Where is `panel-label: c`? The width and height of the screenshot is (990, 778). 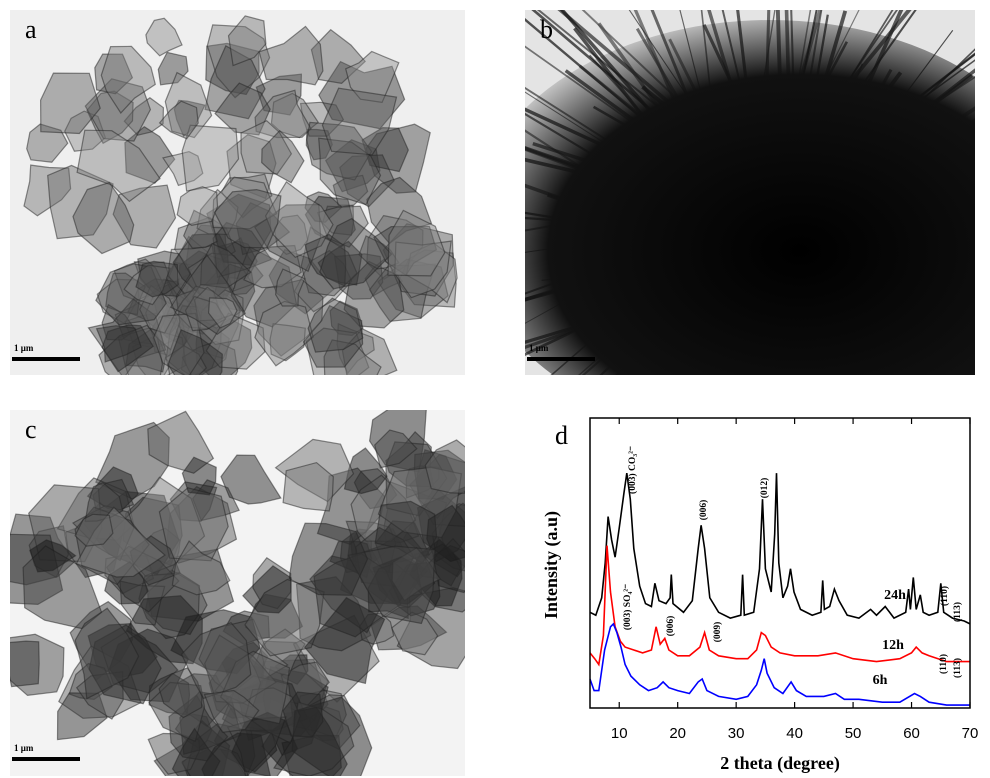
panel-label: c is located at coordinates (31, 429).